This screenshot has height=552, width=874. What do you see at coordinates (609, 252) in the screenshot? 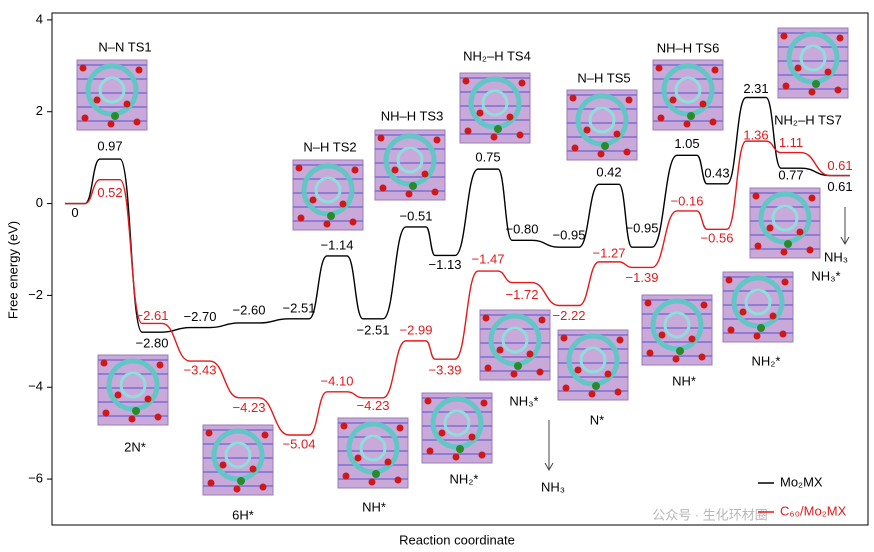
I see `value-label: −1.27` at bounding box center [609, 252].